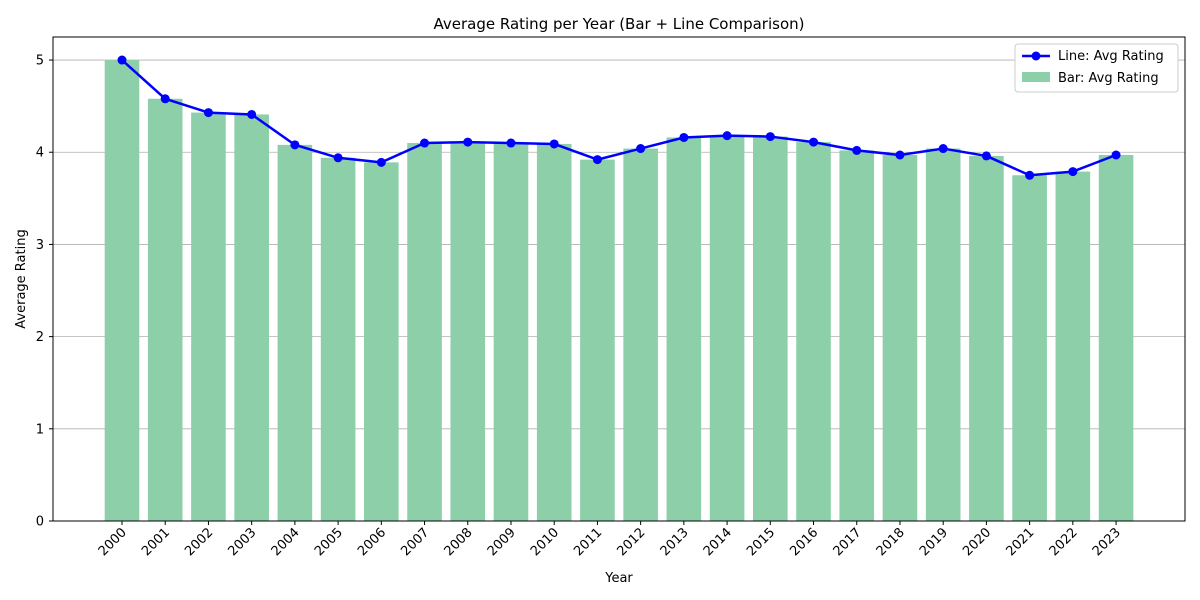  Describe the element at coordinates (338, 158) in the screenshot. I see `line-point-2005` at that location.